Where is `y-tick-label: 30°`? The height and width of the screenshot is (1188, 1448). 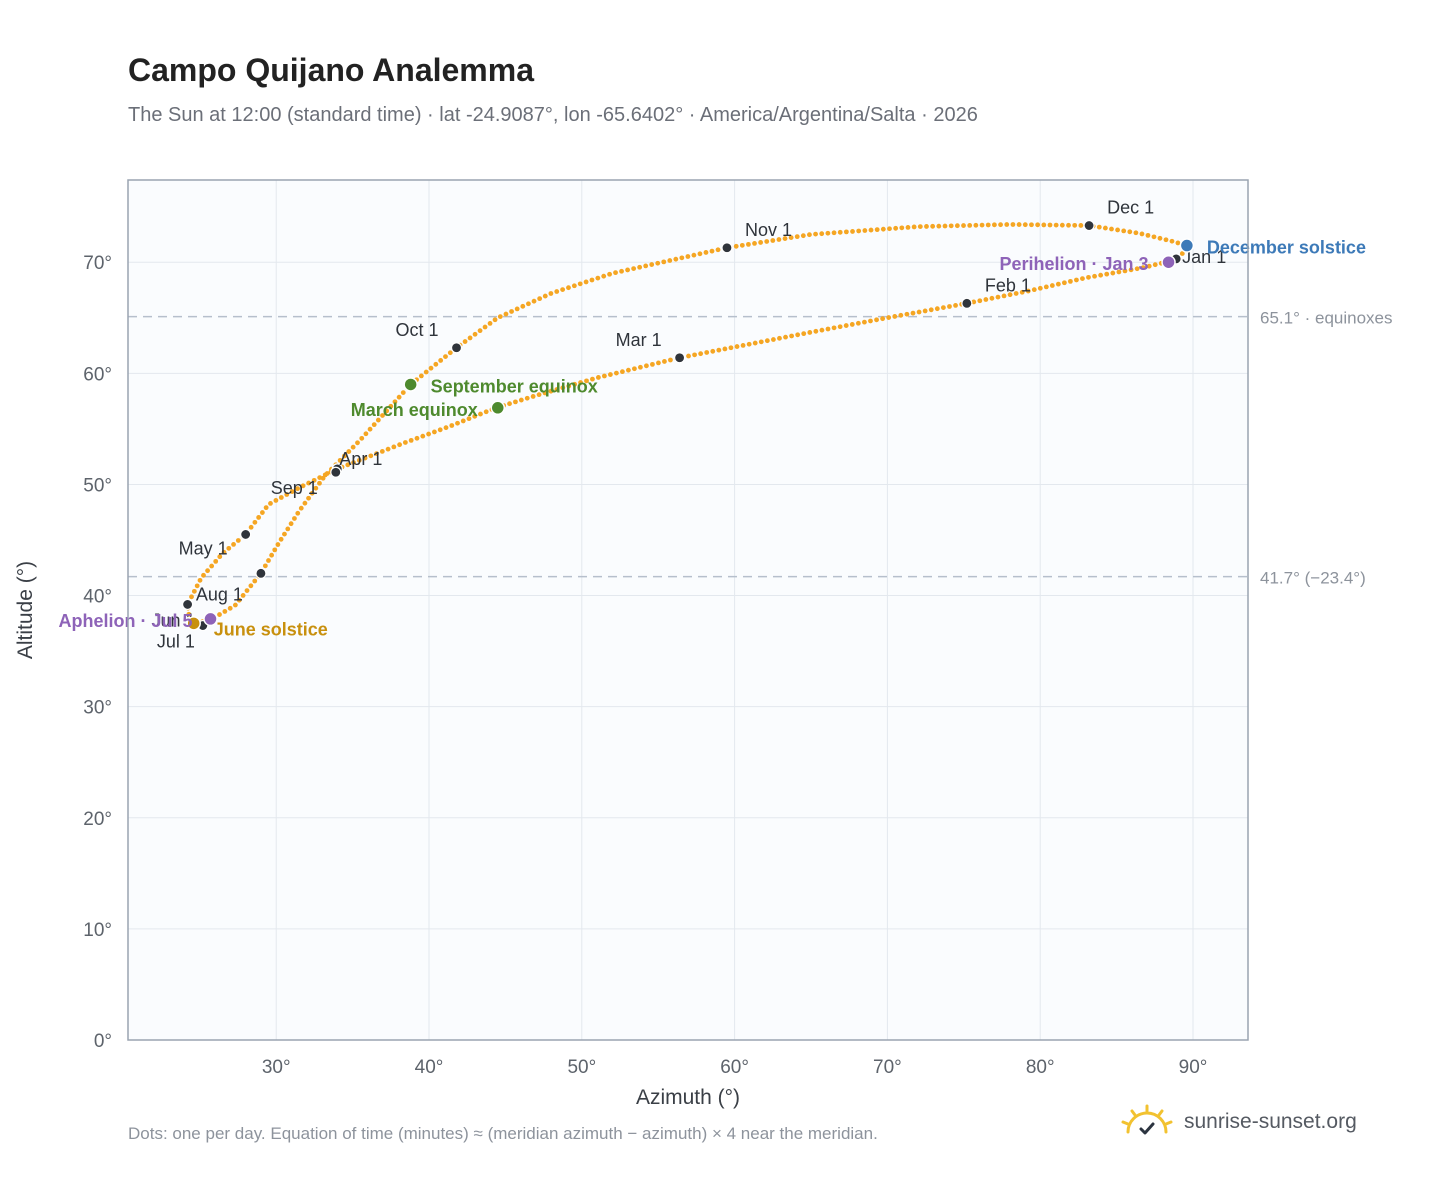
y-tick-label: 30° is located at coordinates (97, 708).